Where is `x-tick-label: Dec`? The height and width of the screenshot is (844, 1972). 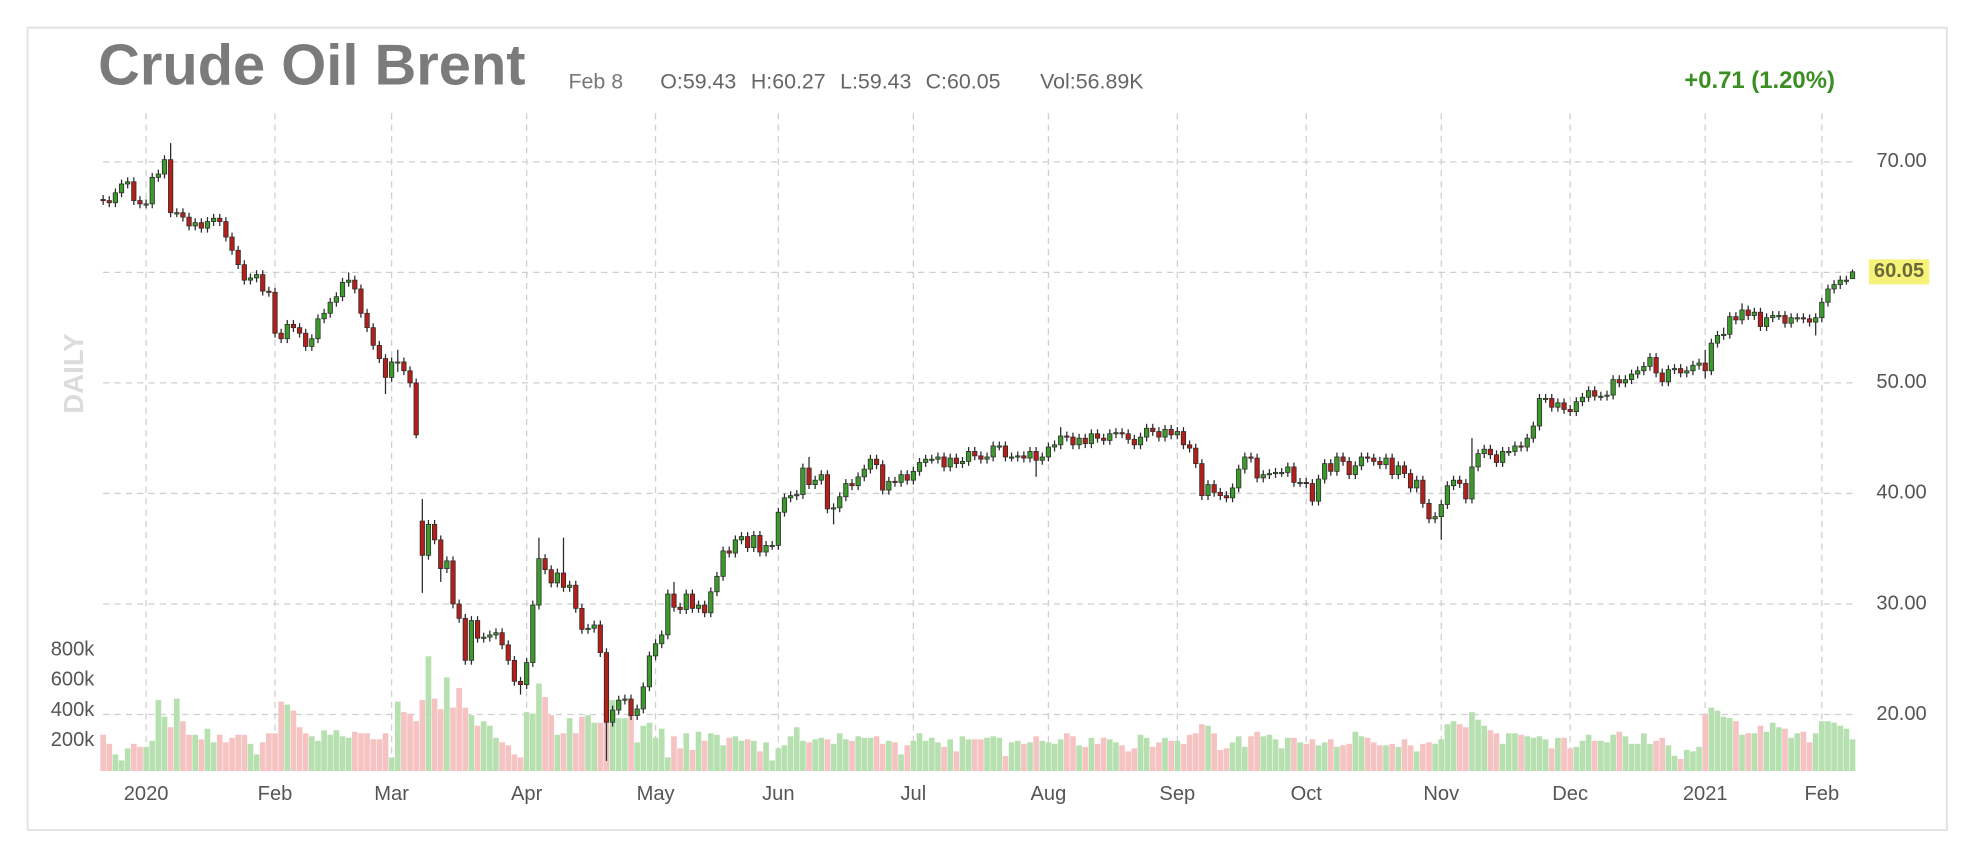 x-tick-label: Dec is located at coordinates (1570, 794).